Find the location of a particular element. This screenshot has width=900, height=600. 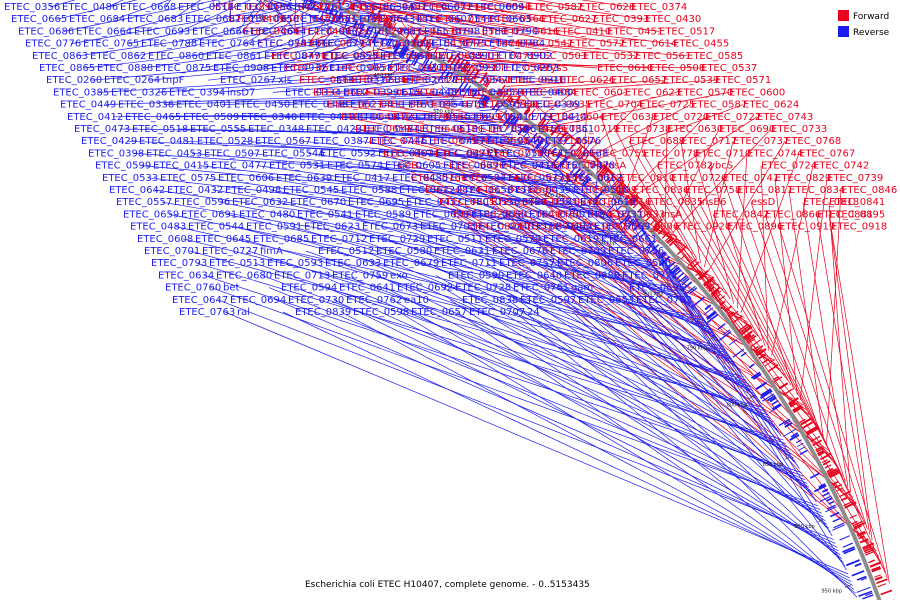

forward-gene-label: ETEC_0704 is located at coordinates (615, 105).